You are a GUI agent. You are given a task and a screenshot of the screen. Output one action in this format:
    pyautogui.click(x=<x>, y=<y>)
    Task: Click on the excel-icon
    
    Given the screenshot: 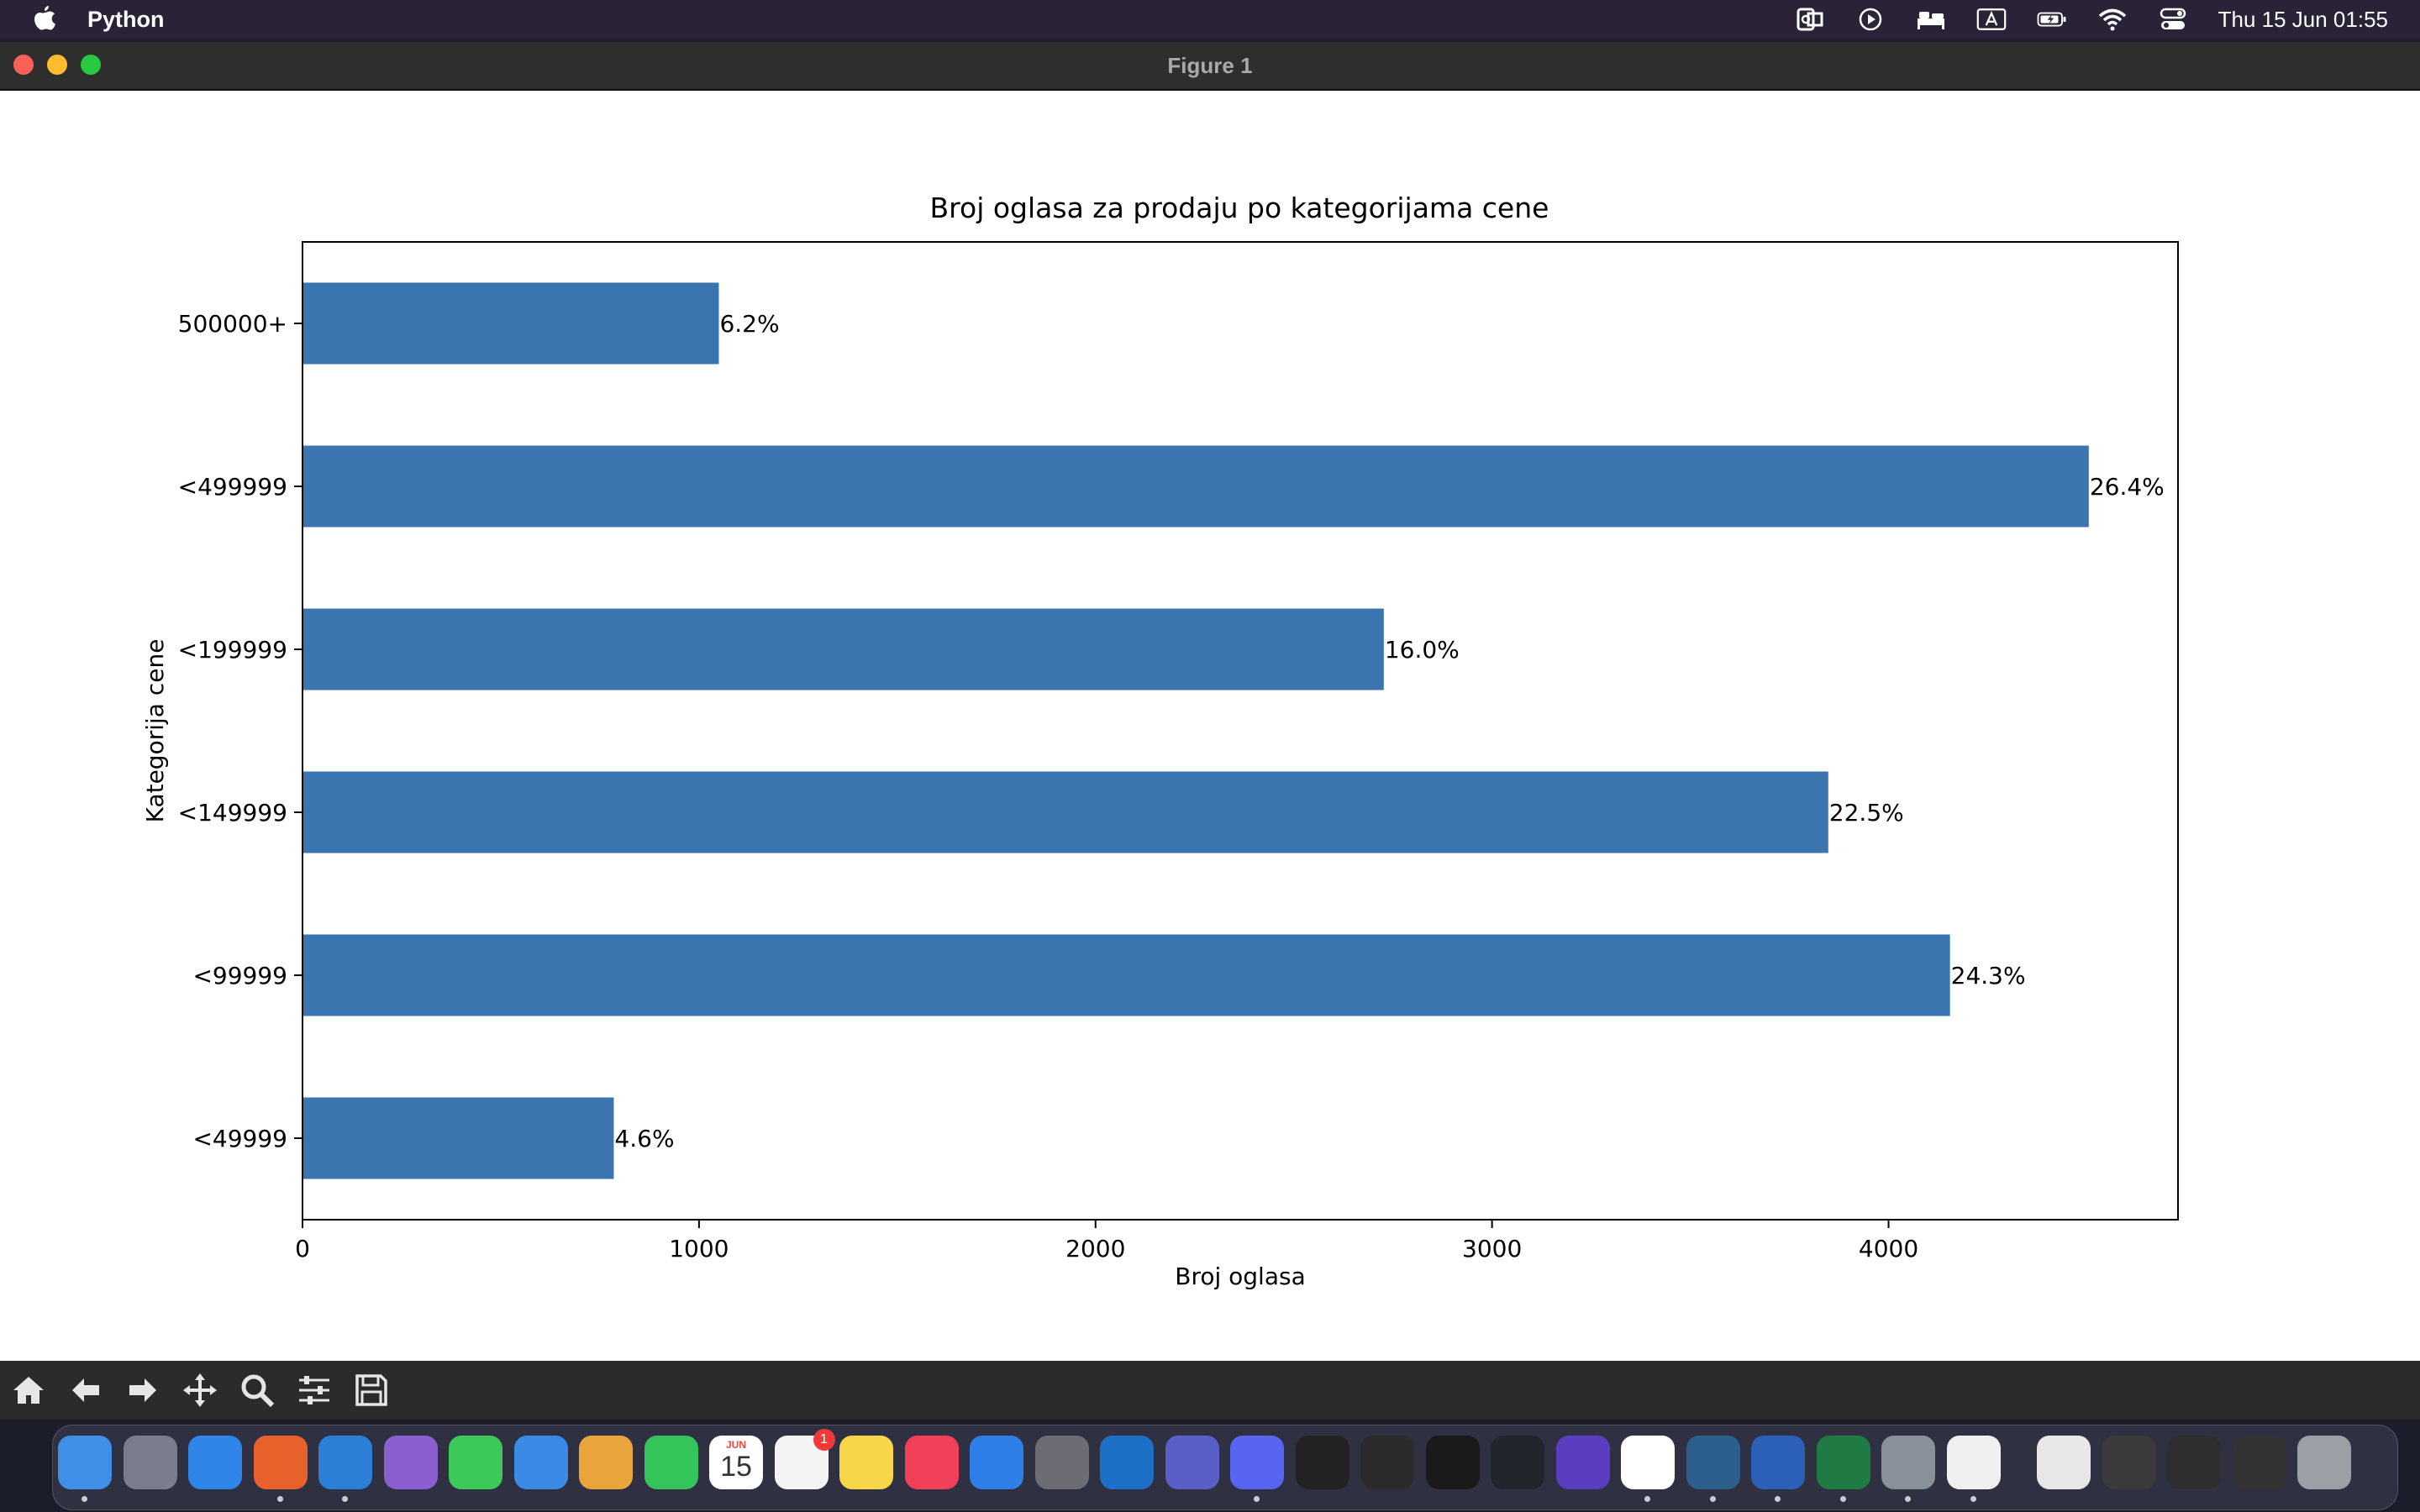 What is the action you would take?
    pyautogui.click(x=1843, y=1462)
    